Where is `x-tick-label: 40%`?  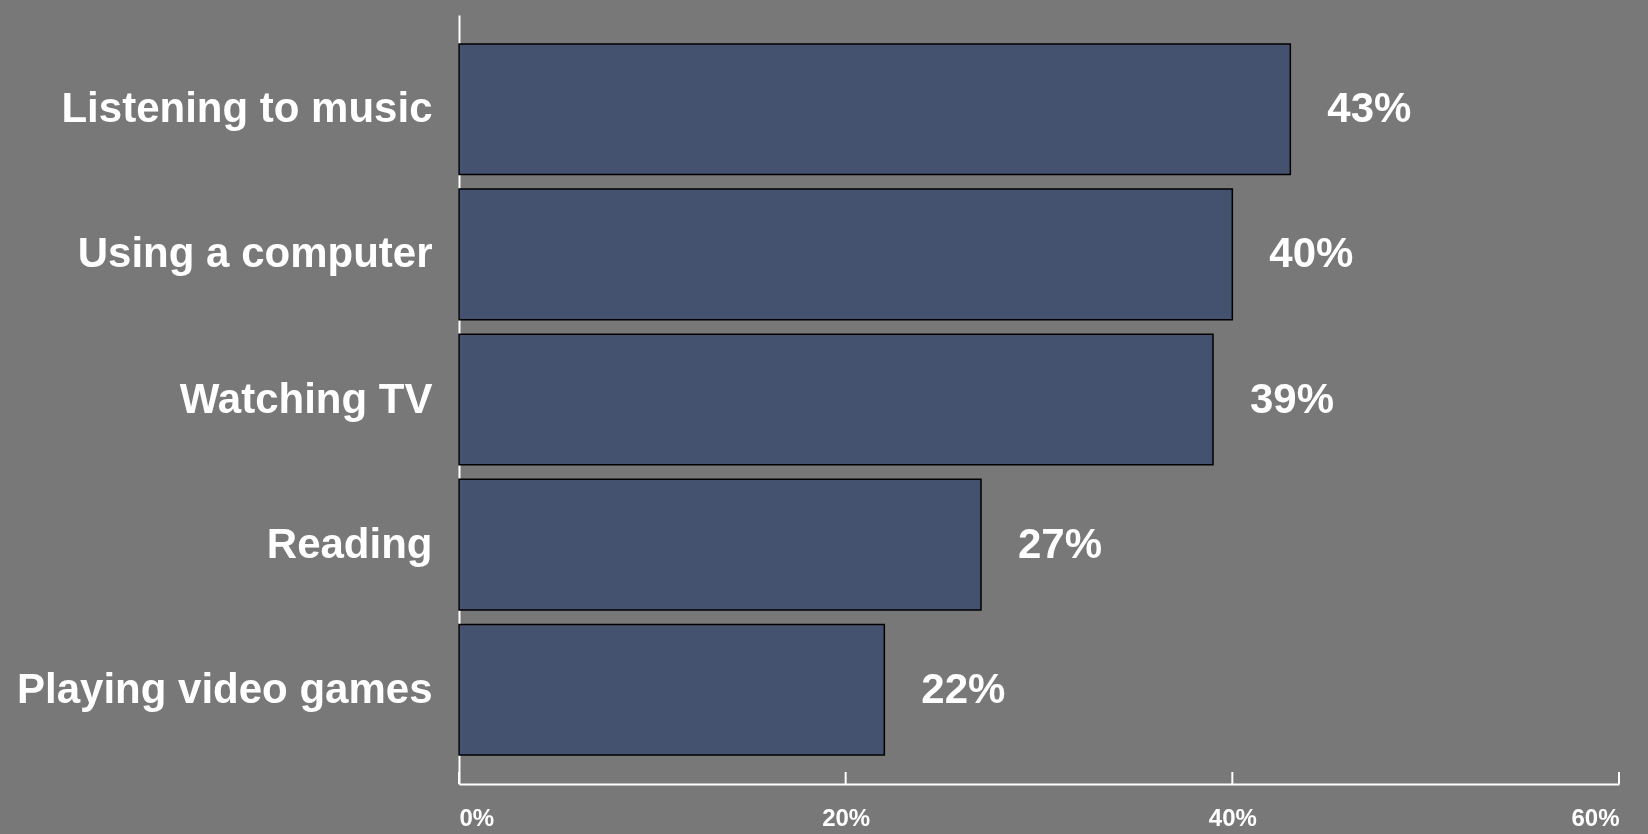
x-tick-label: 40% is located at coordinates (1232, 817).